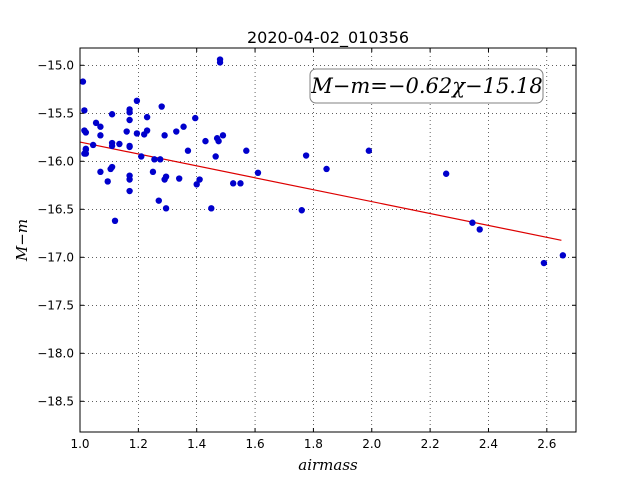  What do you see at coordinates (55, 113) in the screenshot?
I see `y-tick-label: −15.5` at bounding box center [55, 113].